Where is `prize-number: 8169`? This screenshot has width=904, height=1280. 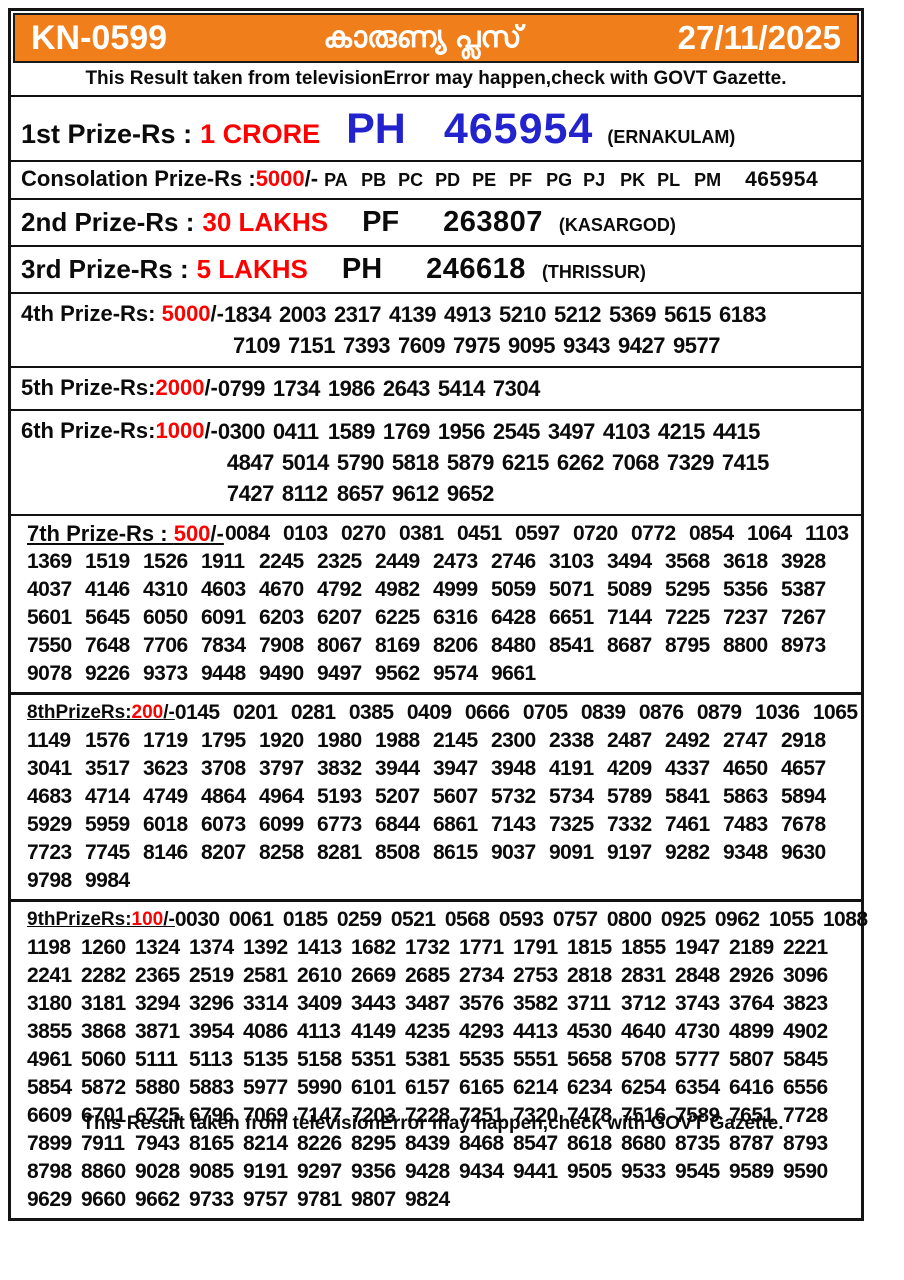 prize-number: 8169 is located at coordinates (397, 645).